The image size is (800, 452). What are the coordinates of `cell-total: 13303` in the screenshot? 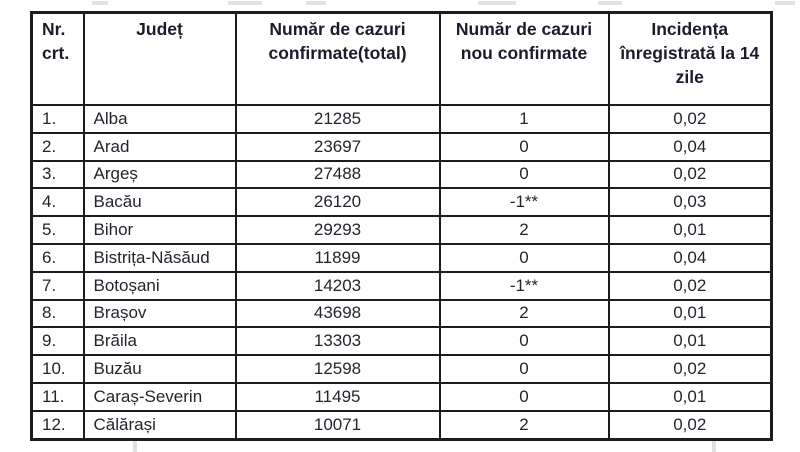 It's located at (337, 341).